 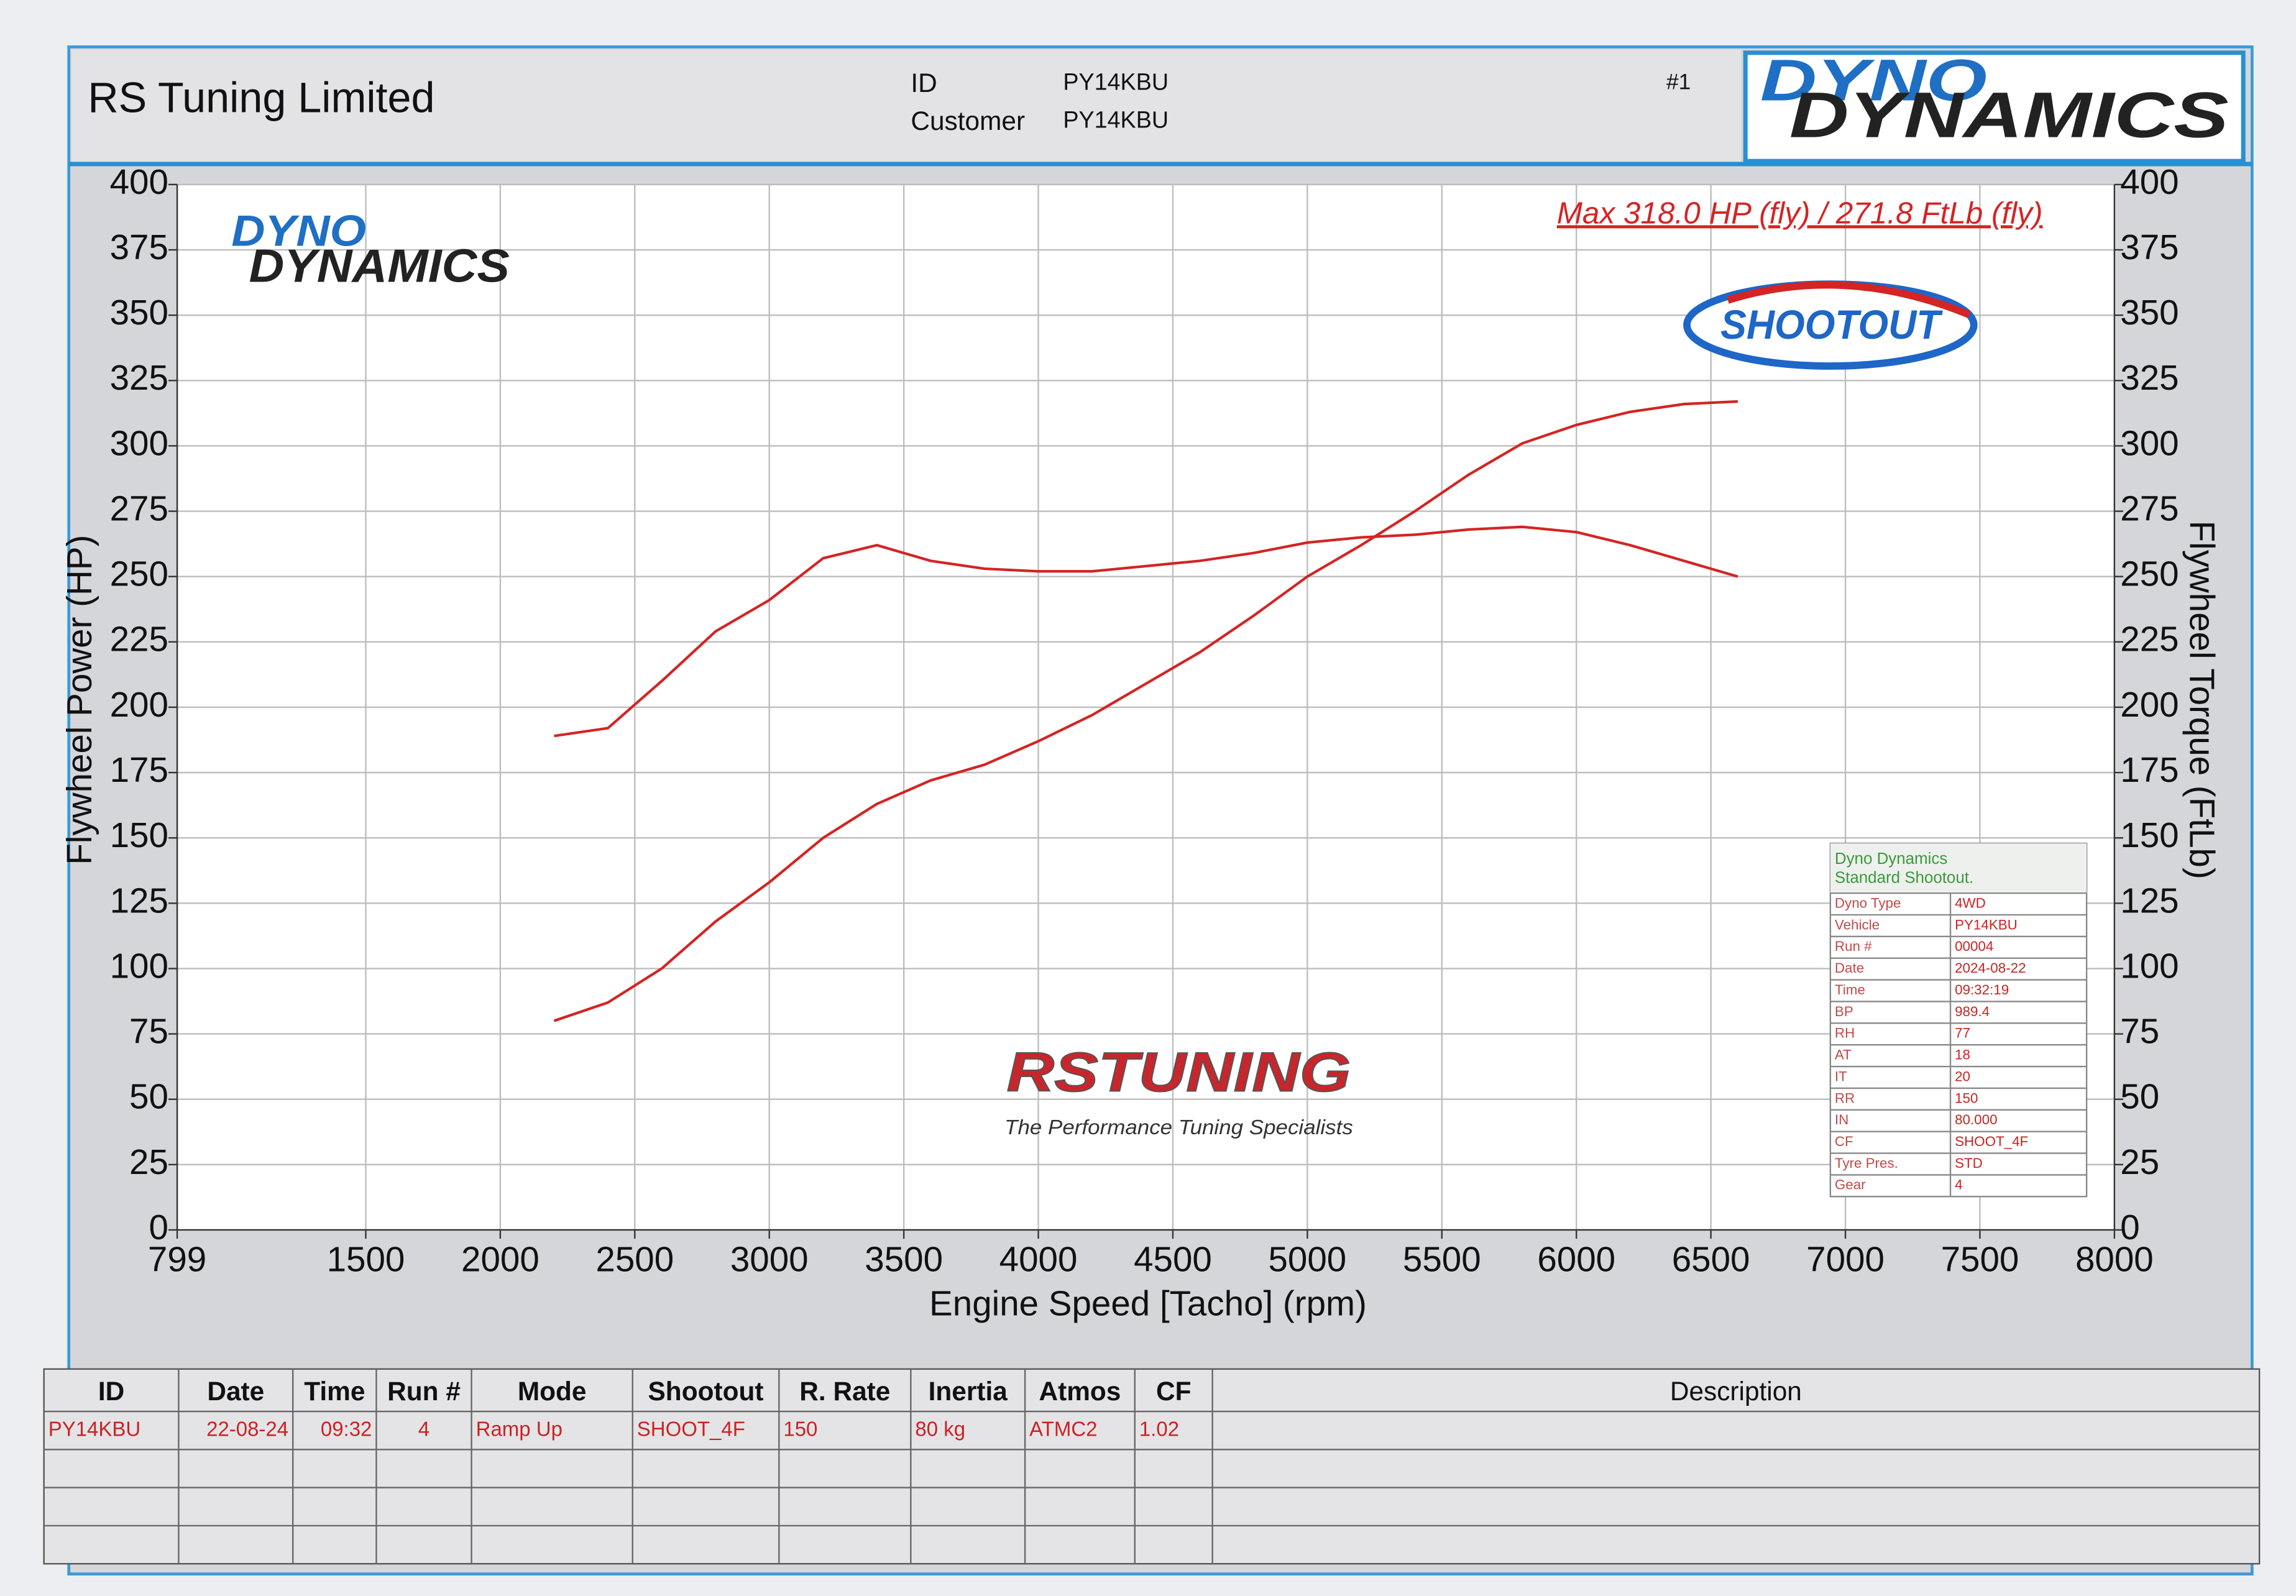 What do you see at coordinates (366, 1259) in the screenshot?
I see `x-tick-label: 1500` at bounding box center [366, 1259].